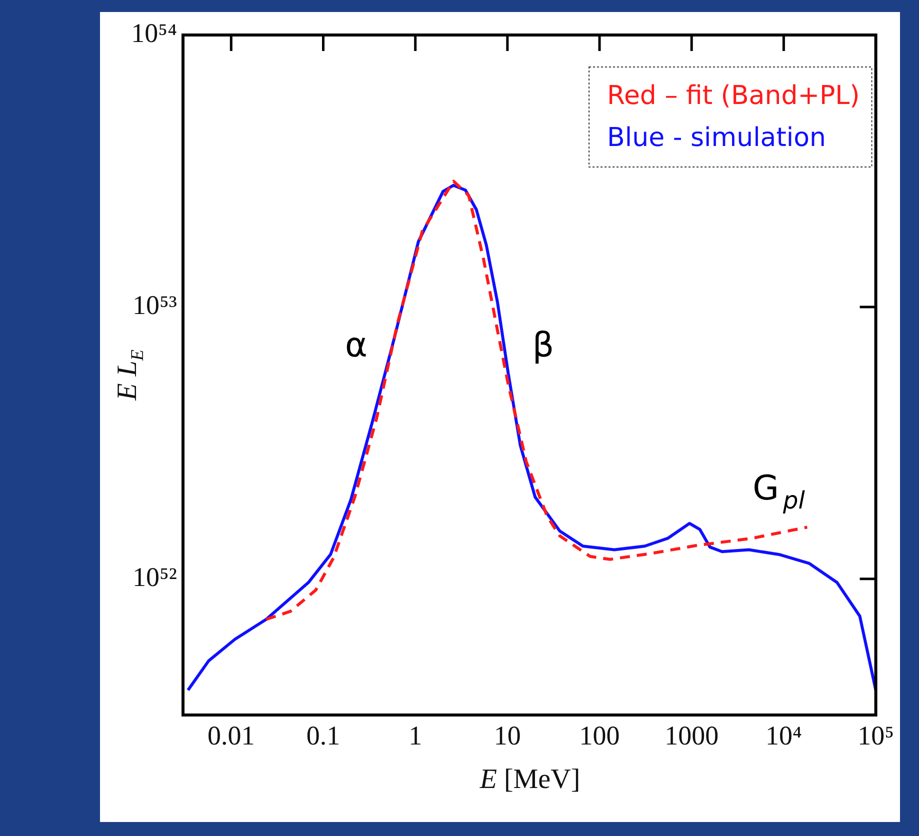 This screenshot has width=919, height=836. What do you see at coordinates (231, 735) in the screenshot?
I see `x-tick-label: 0.01` at bounding box center [231, 735].